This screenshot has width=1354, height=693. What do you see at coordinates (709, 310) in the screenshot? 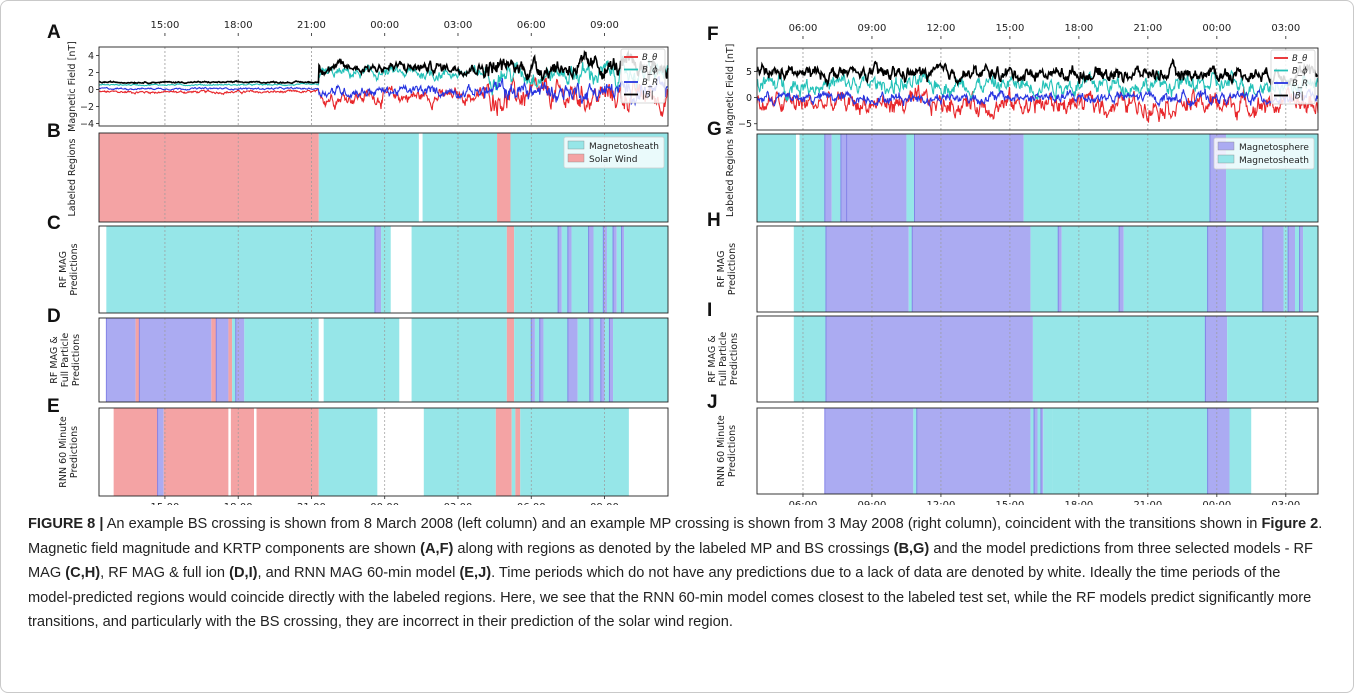
I see `panel-letter: I` at bounding box center [709, 310].